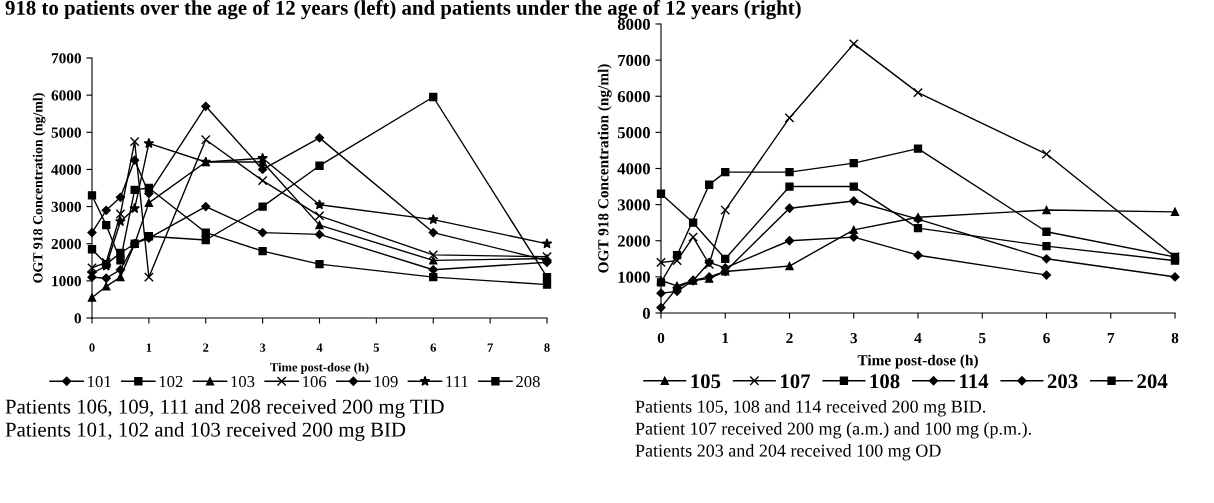 The image size is (1214, 503). I want to click on text: Patients 203 and 204 received 100 mg OD, so click(788, 452).